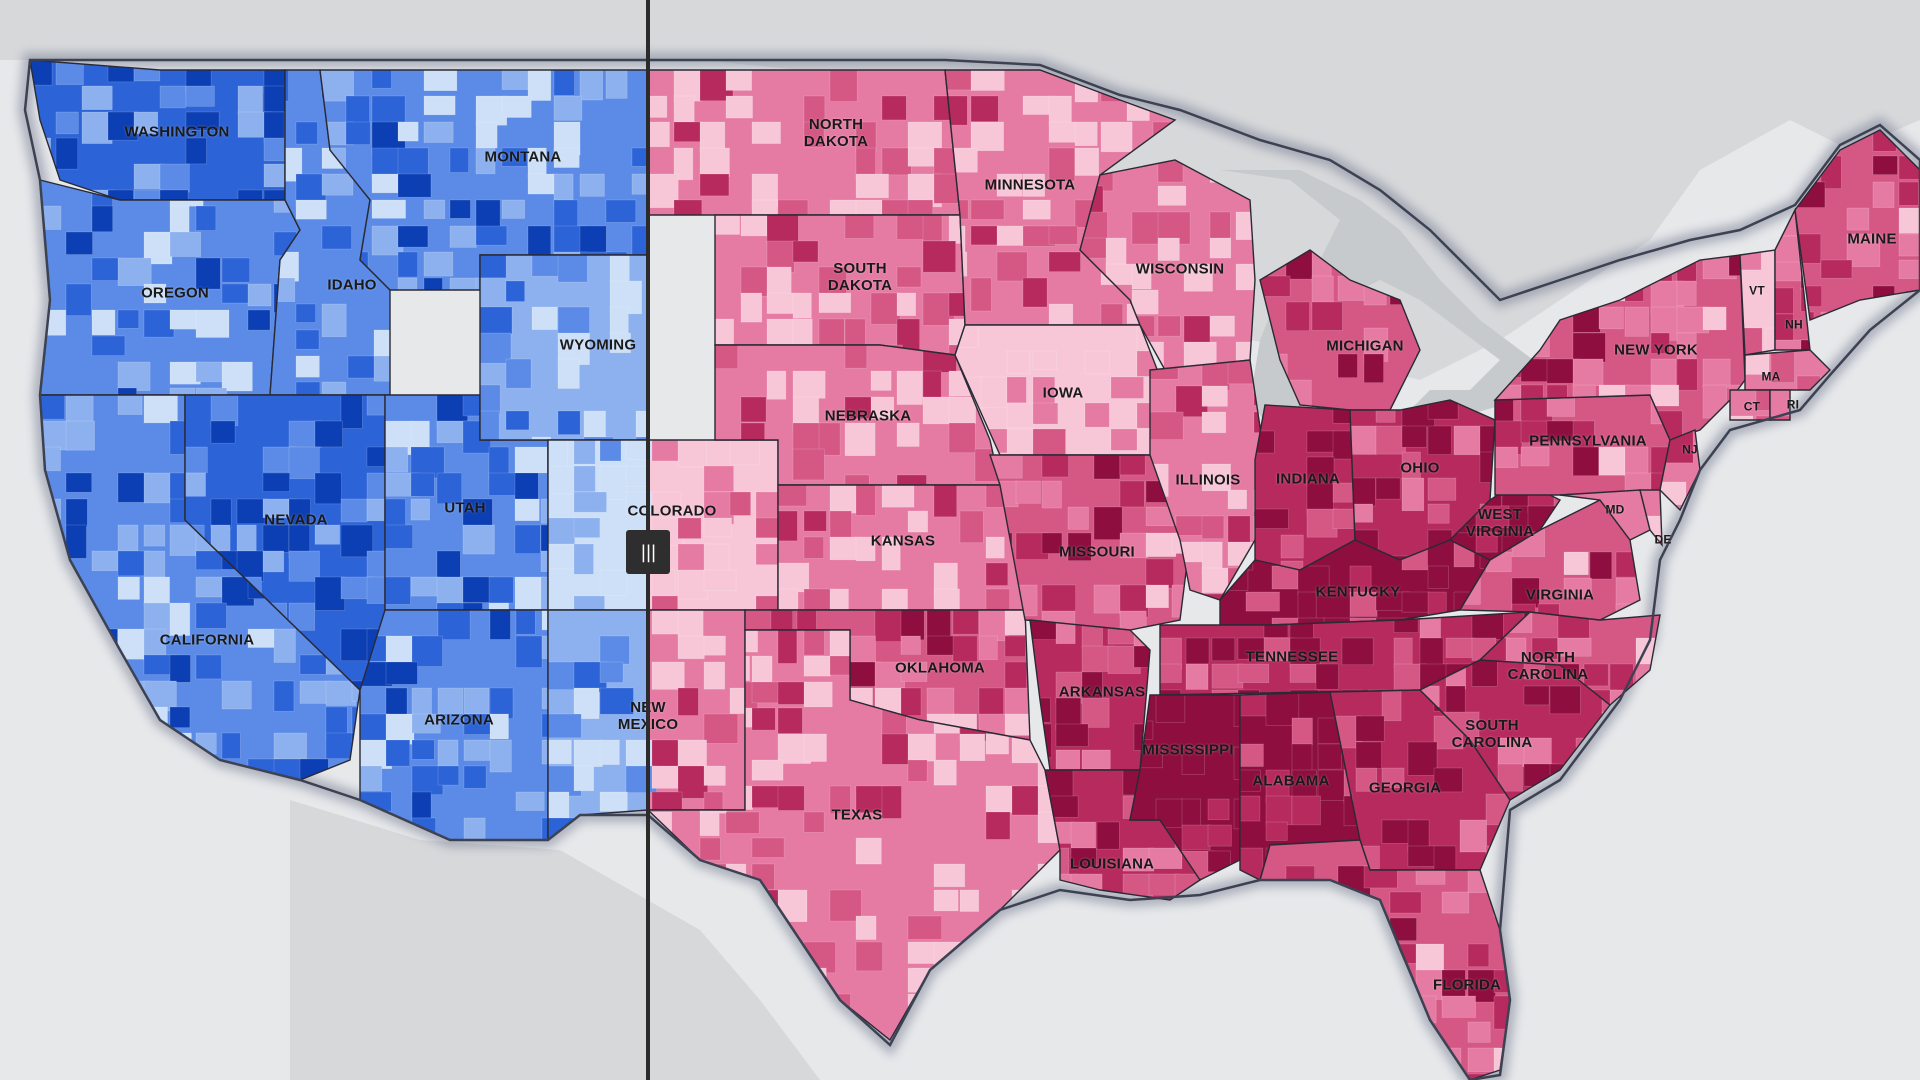 This screenshot has height=1080, width=1920. What do you see at coordinates (171, 300) in the screenshot?
I see `state-oregon` at bounding box center [171, 300].